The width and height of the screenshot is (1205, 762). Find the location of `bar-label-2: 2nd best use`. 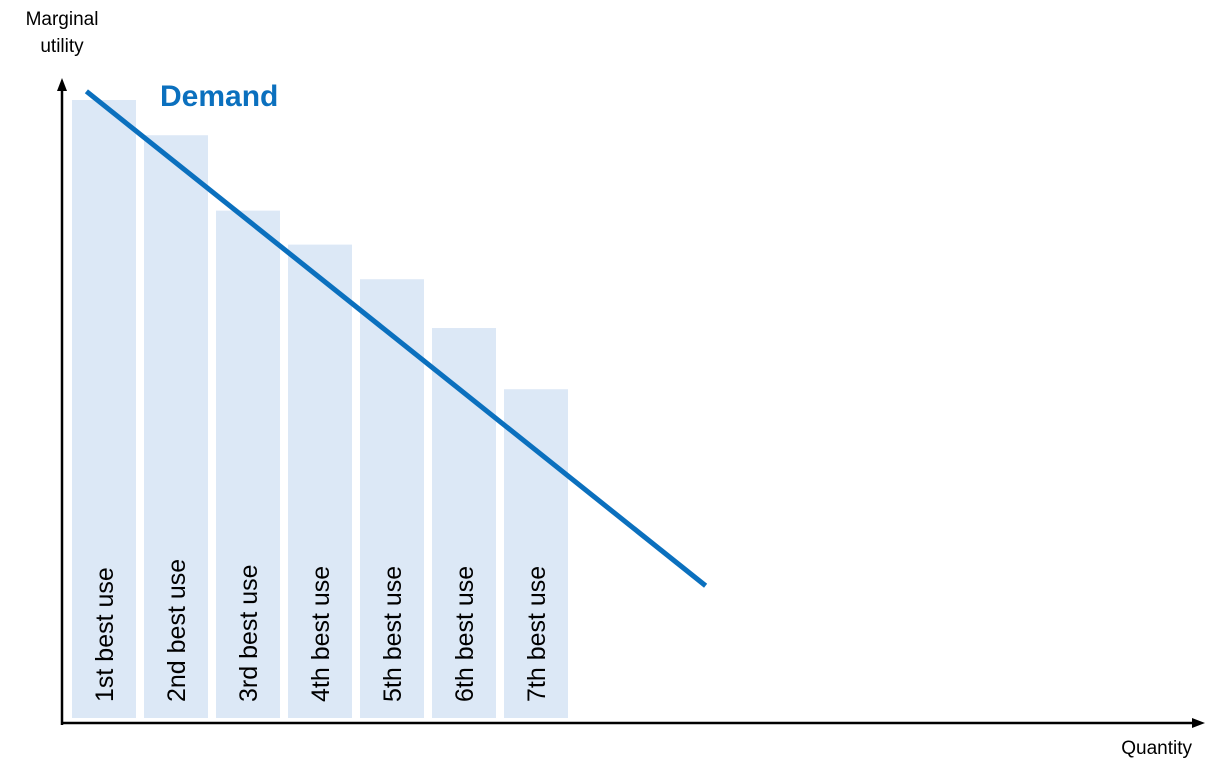

bar-label-2: 2nd best use is located at coordinates (177, 630).